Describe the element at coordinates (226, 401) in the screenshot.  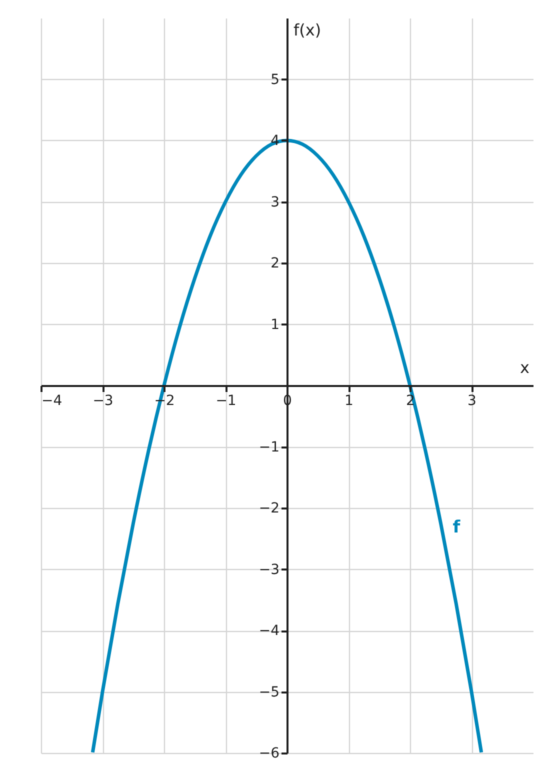
I see `x-tick-label: −1` at that location.